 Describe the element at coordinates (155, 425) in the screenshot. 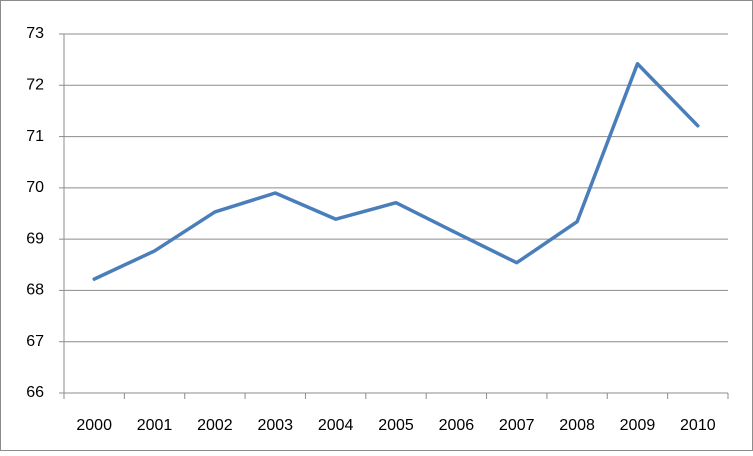

I see `x-tick-label: 2001` at that location.